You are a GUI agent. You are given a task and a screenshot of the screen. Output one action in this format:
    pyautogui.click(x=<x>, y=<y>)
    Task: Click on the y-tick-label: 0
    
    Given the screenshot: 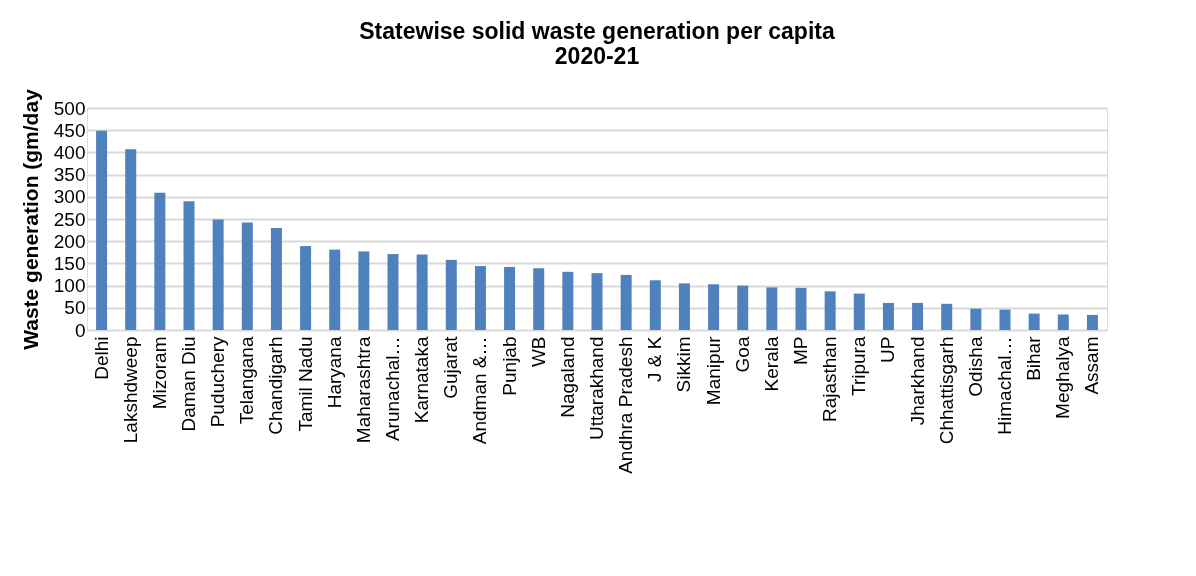 What is the action you would take?
    pyautogui.click(x=80, y=330)
    